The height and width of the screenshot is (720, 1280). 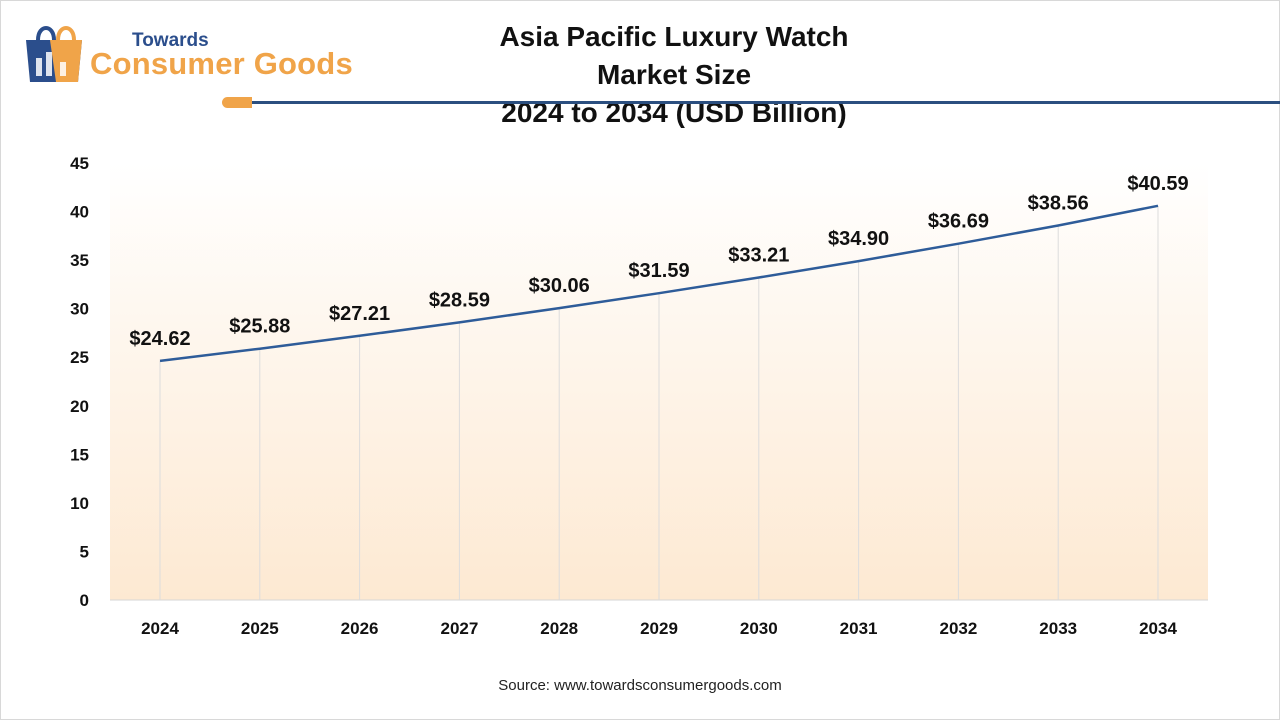 What do you see at coordinates (54, 54) in the screenshot?
I see `shopping-bag-icon` at bounding box center [54, 54].